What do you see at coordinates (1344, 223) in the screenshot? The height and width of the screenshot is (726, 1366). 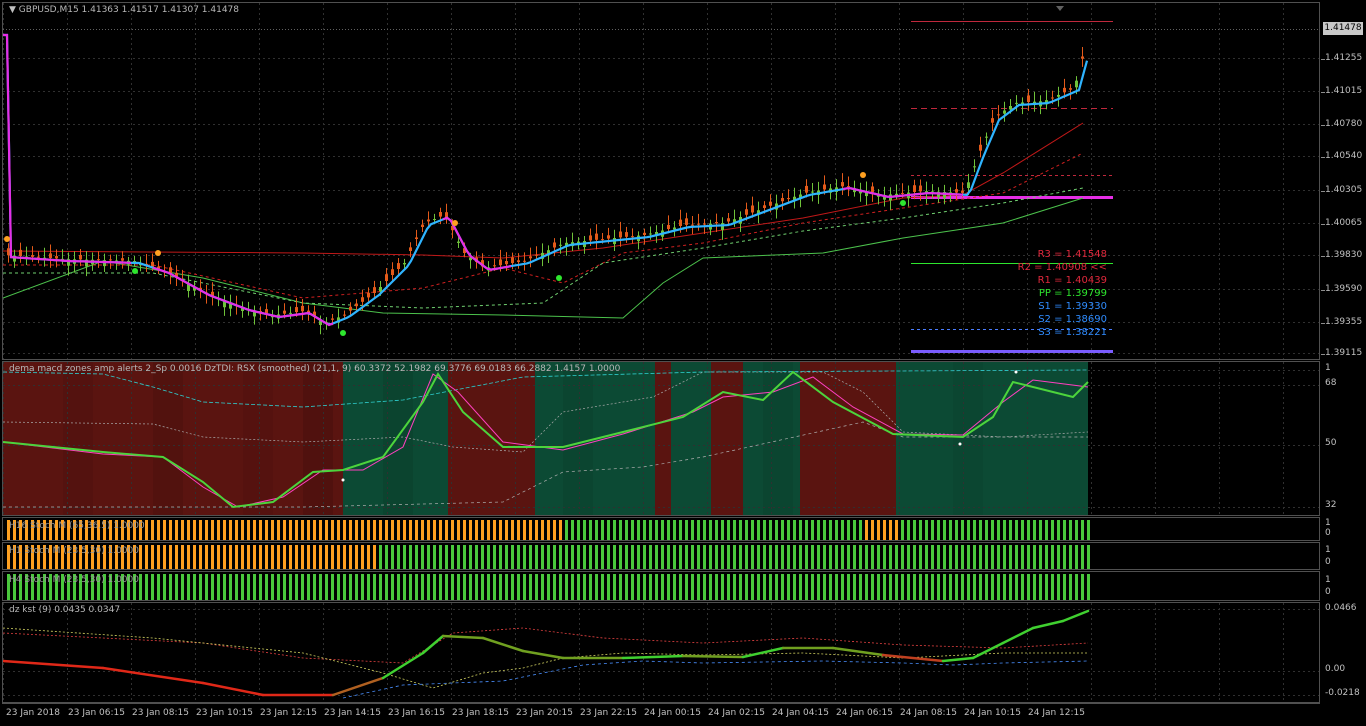 I see `price-axis-label: 1.40065` at bounding box center [1344, 223].